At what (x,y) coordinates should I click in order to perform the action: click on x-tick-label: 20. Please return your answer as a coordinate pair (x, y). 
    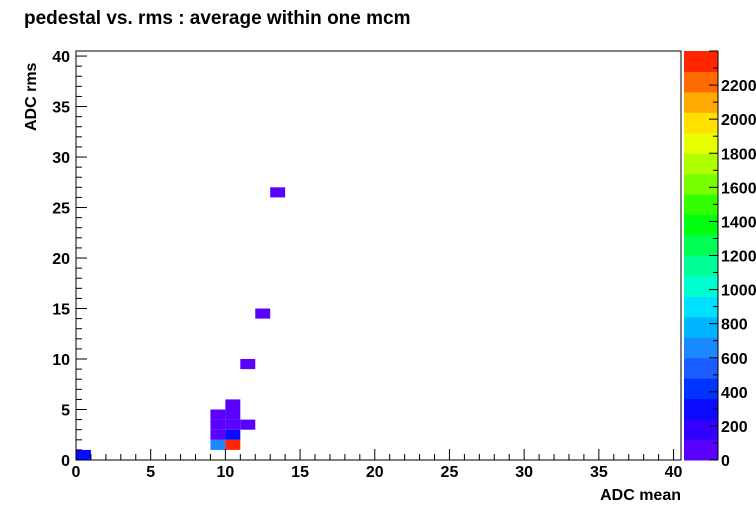
    Looking at the image, I should click on (375, 472).